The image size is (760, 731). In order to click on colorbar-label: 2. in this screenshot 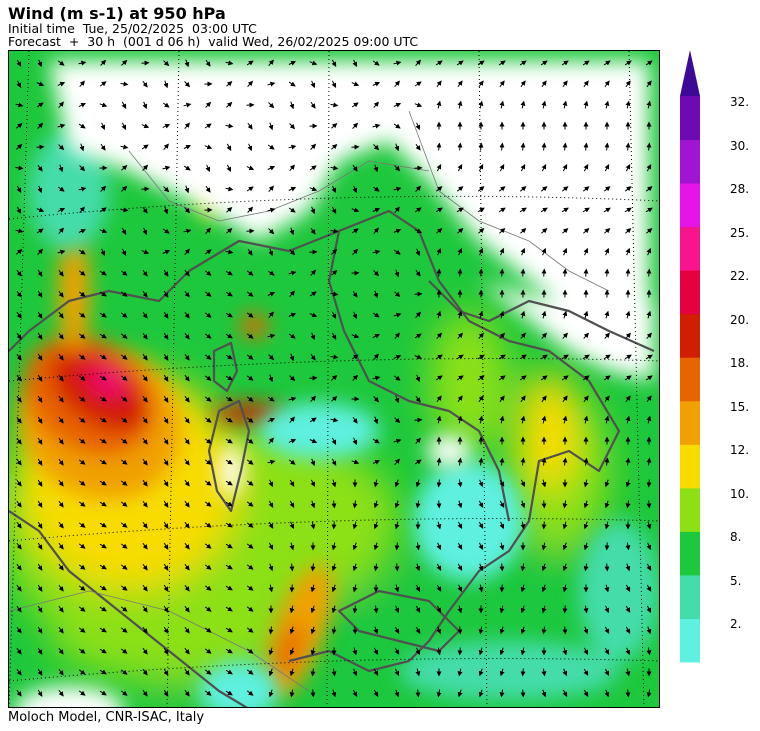, I will do `click(736, 624)`.